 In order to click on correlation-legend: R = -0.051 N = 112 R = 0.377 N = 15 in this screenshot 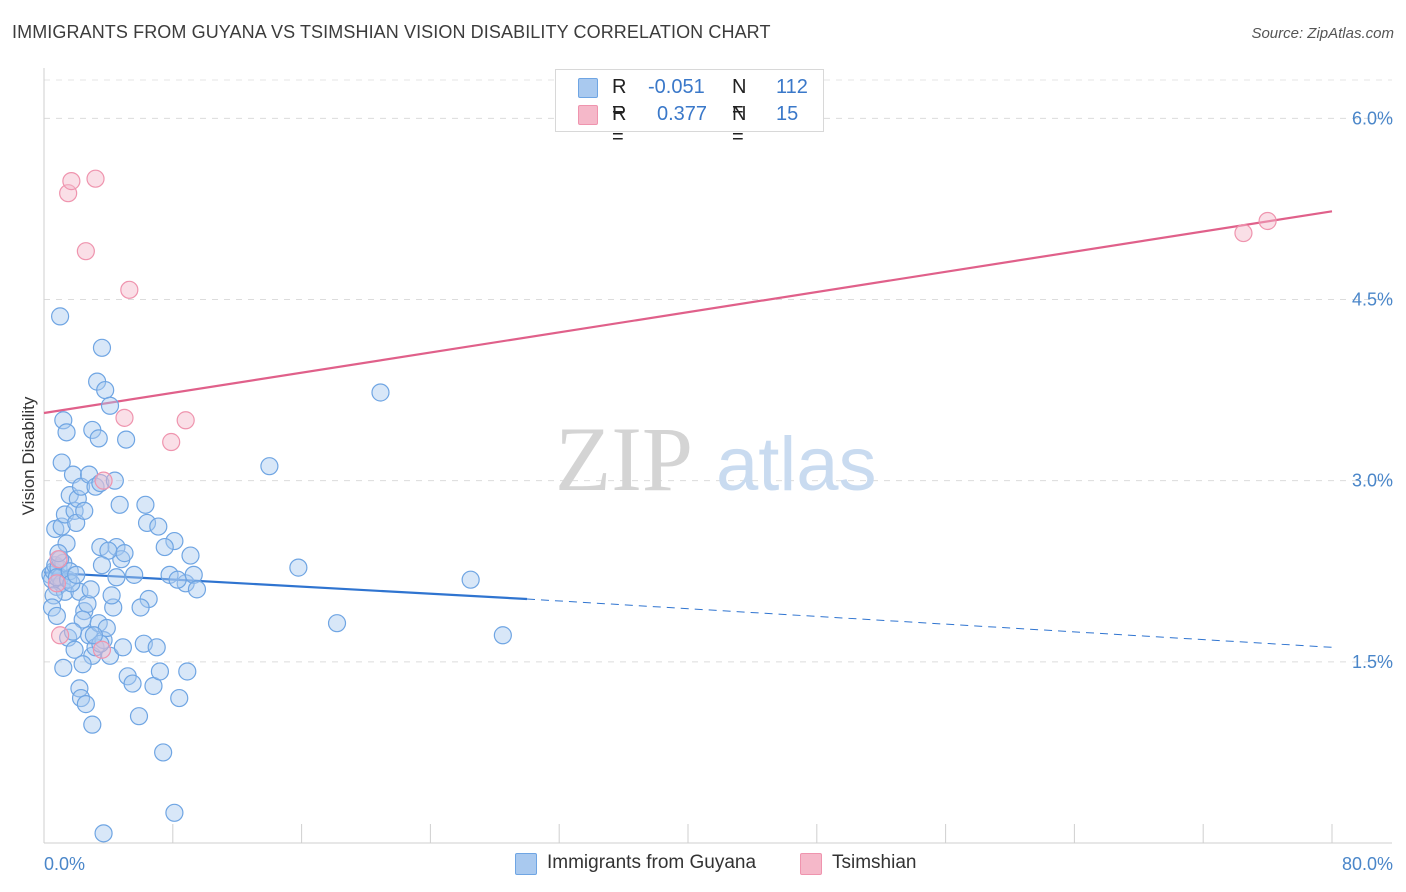, I will do `click(689, 108)`.